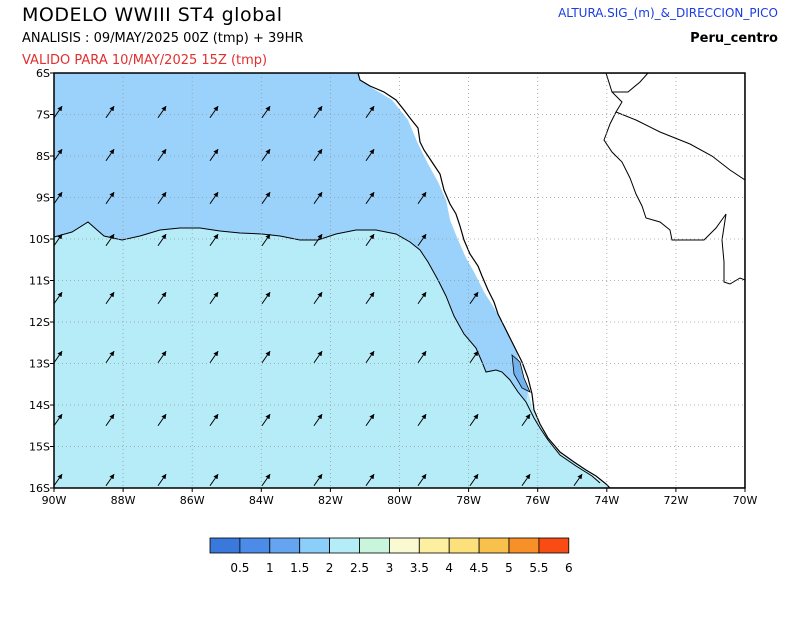  I want to click on legend-label: 3, so click(390, 568).